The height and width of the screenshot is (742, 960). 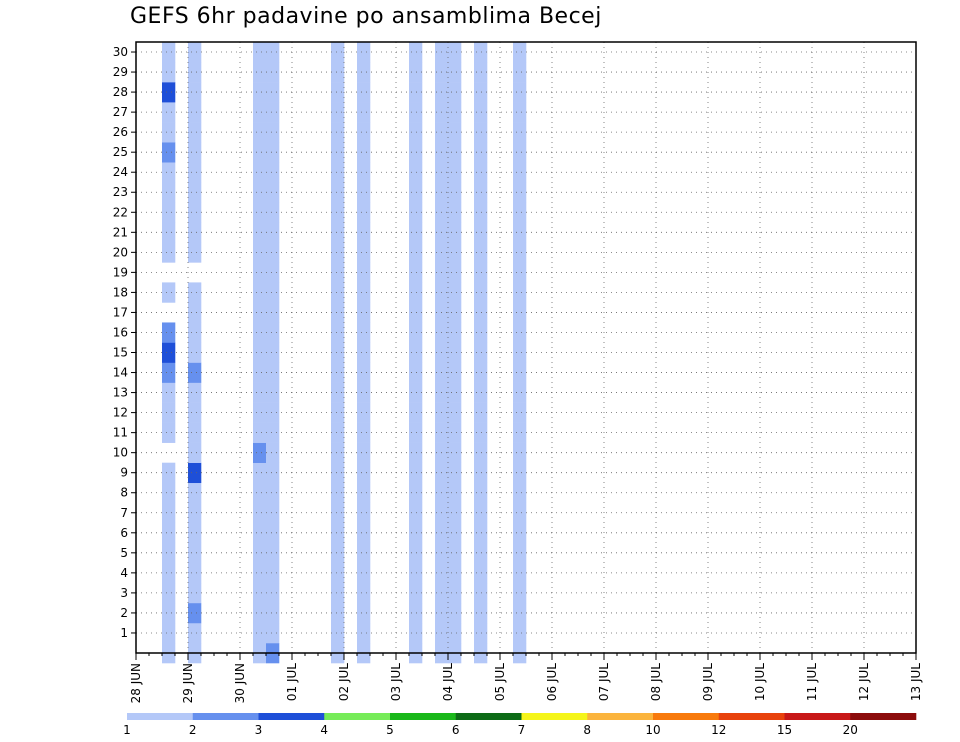 I want to click on y-tick-label: 7, so click(x=124, y=513).